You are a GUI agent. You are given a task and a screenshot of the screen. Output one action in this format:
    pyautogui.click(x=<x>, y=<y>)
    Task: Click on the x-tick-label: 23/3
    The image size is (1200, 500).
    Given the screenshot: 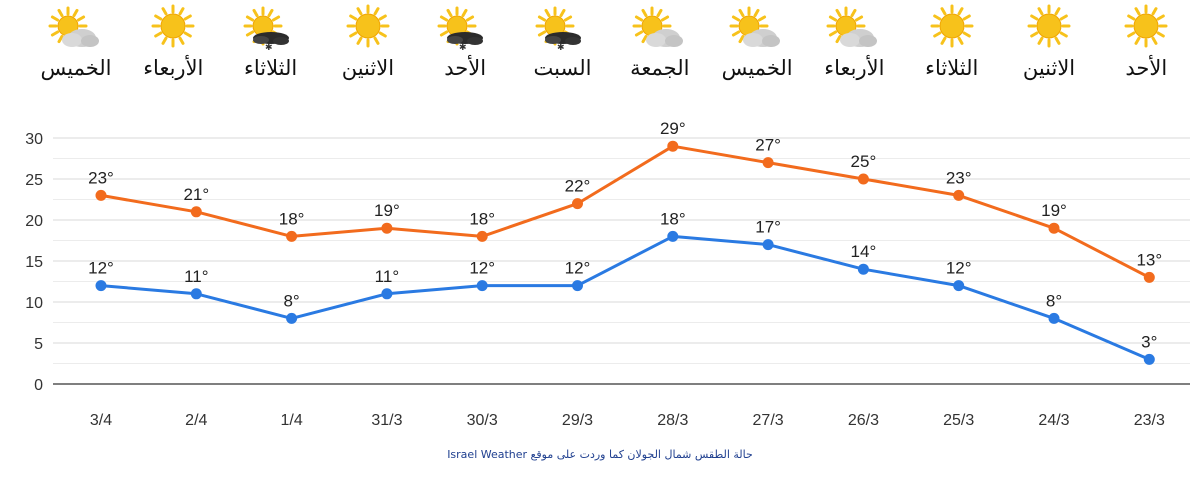 What is the action you would take?
    pyautogui.click(x=1149, y=420)
    